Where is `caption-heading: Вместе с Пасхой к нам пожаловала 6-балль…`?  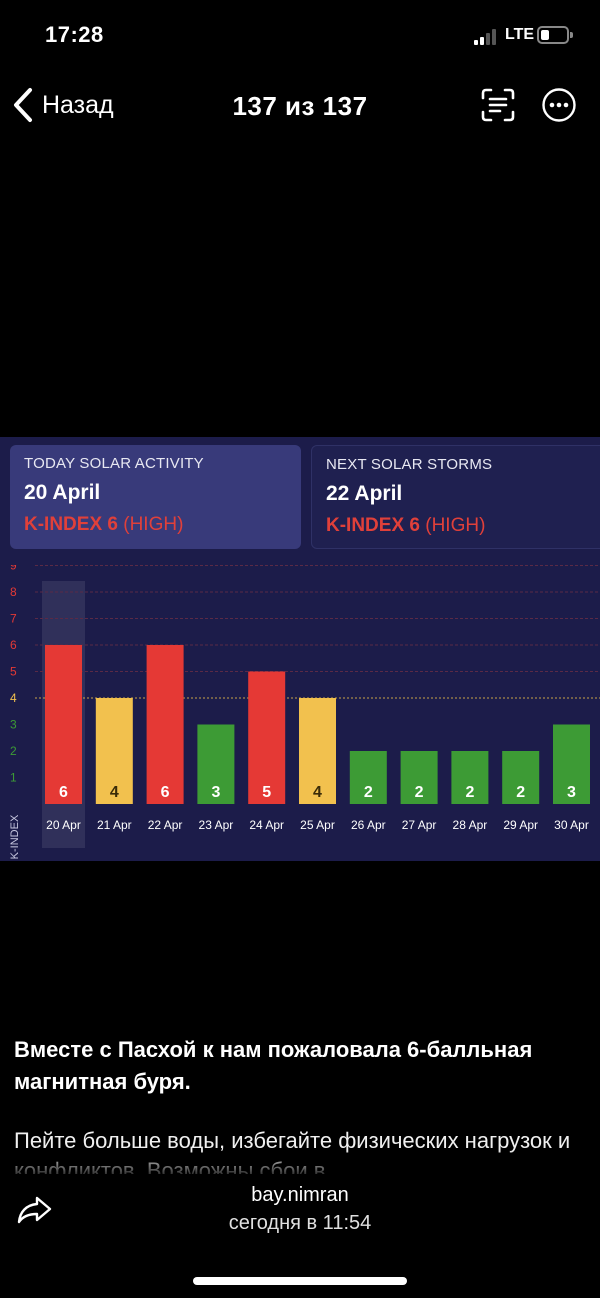 caption-heading: Вместе с Пасхой к нам пожаловала 6-балль… is located at coordinates (273, 1065).